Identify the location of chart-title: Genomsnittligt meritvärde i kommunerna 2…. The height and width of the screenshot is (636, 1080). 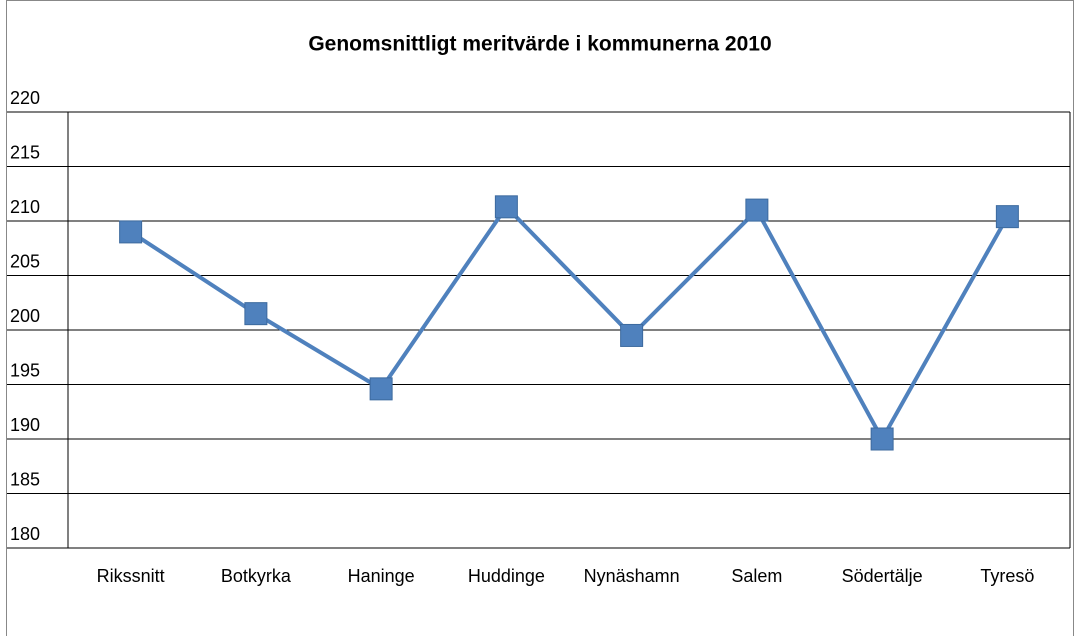
(539, 44).